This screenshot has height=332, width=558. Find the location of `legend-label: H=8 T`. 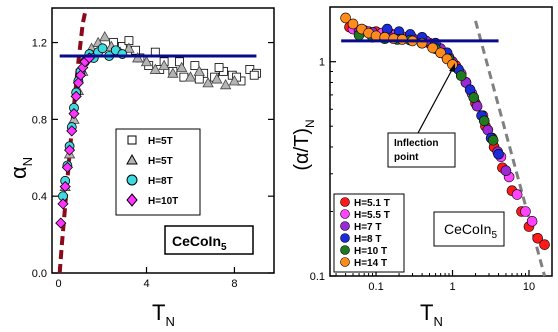

legend-label: H=8 T is located at coordinates (368, 239).